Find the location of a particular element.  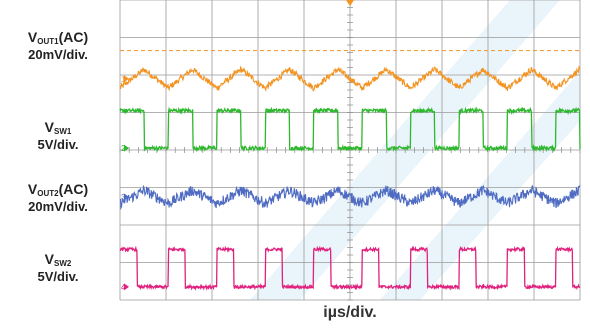

ch4-ground-marker: 4 is located at coordinates (125, 287).